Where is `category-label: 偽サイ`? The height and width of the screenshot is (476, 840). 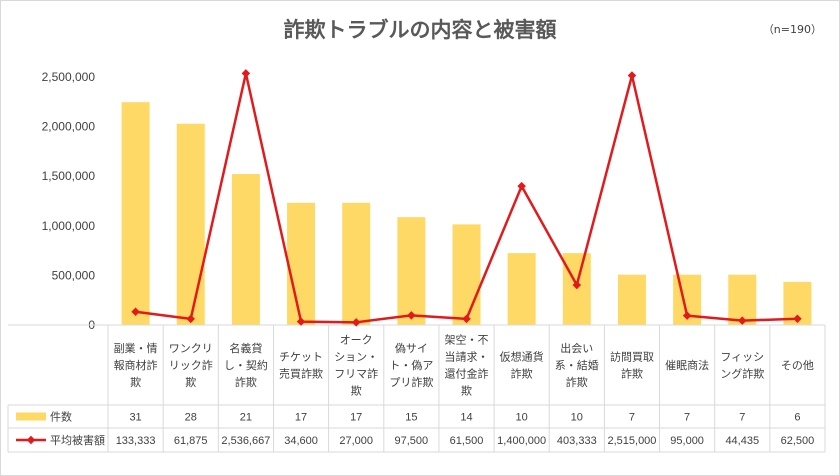 category-label: 偽サイ is located at coordinates (411, 348).